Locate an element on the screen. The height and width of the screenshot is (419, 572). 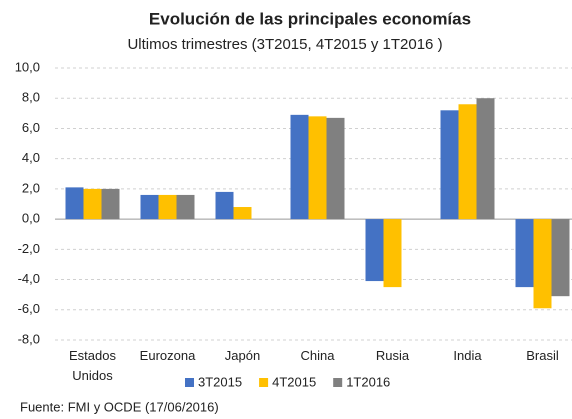
x-tick-label: Brasil is located at coordinates (542, 355).